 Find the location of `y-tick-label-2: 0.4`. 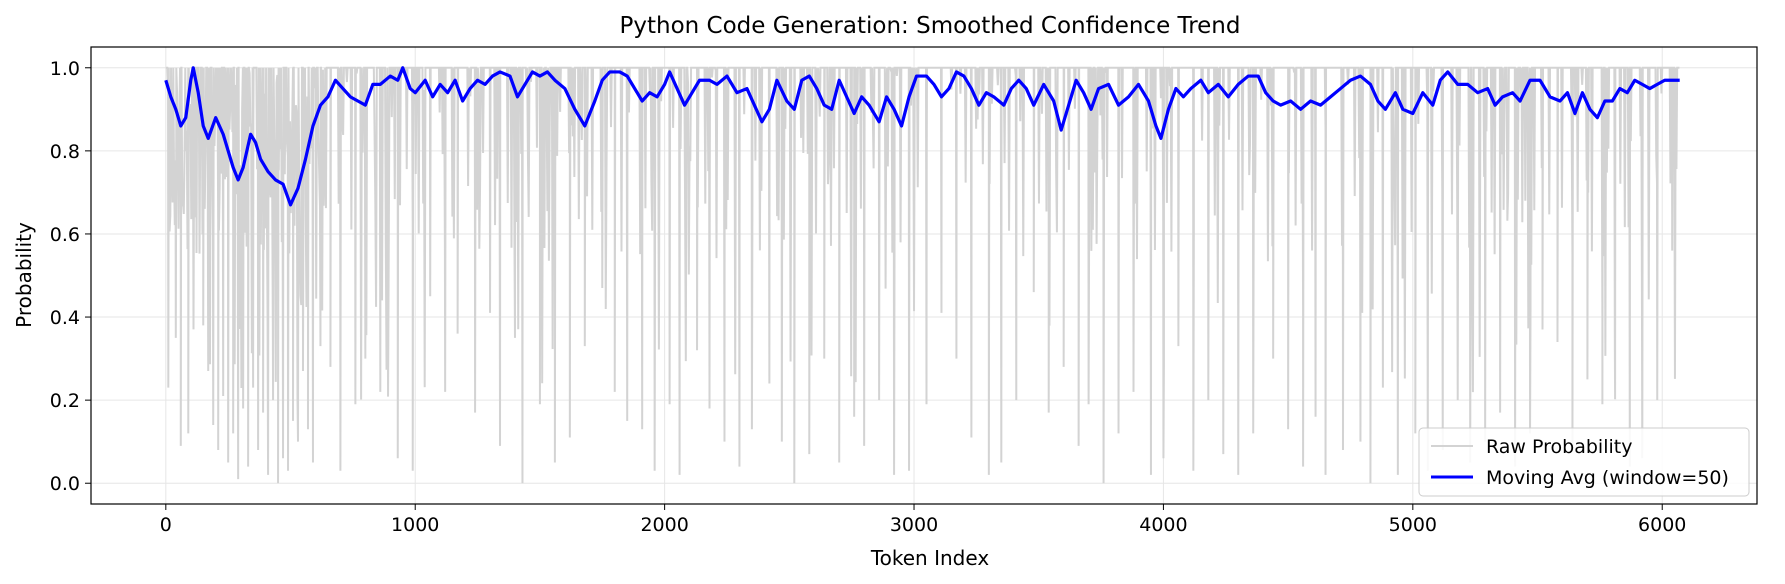

y-tick-label-2: 0.4 is located at coordinates (65, 318).